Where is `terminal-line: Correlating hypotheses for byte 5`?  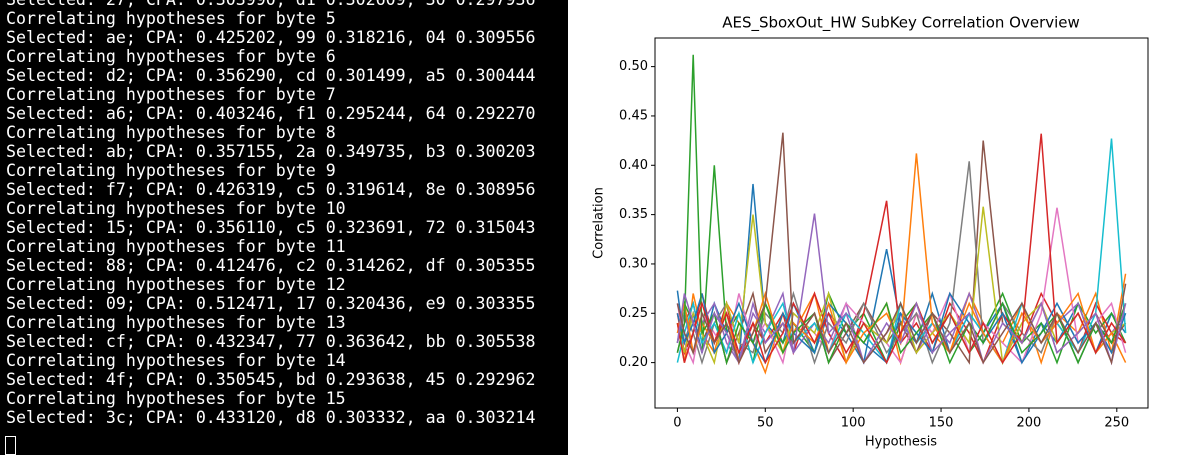
terminal-line: Correlating hypotheses for byte 5 is located at coordinates (171, 18).